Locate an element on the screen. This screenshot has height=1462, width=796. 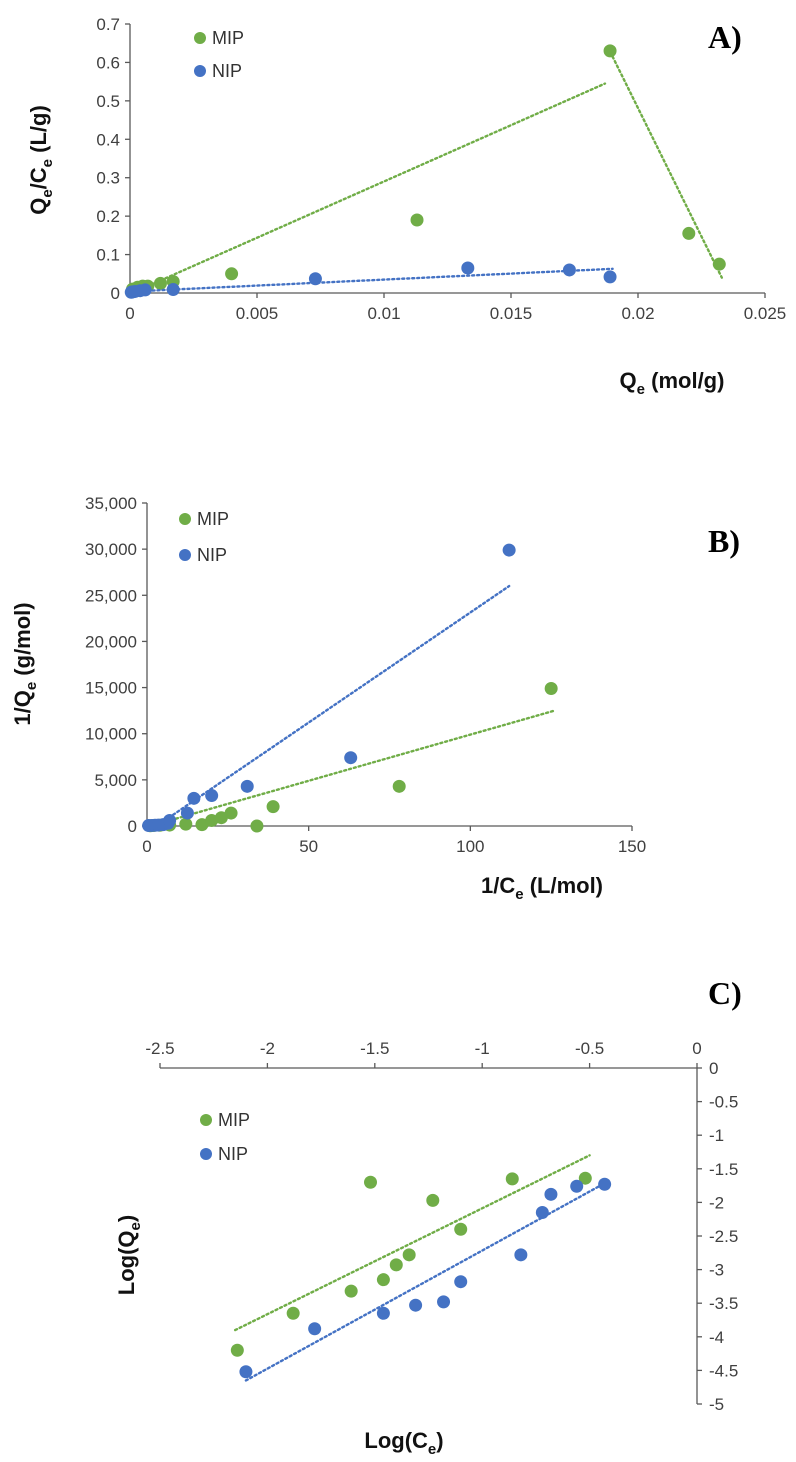
chart-b-y-tick-label: 20,000 is located at coordinates (111, 641).